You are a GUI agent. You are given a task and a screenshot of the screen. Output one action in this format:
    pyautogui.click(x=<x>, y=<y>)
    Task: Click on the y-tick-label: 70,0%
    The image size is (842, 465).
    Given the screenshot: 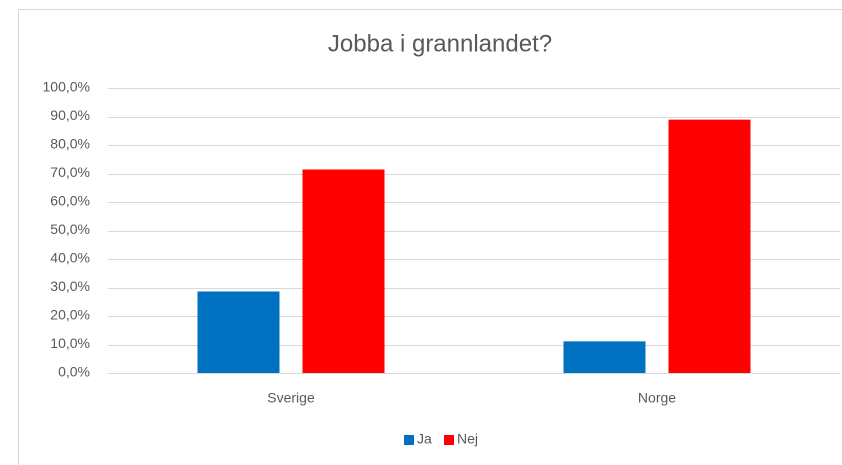 What is the action you would take?
    pyautogui.click(x=70, y=172)
    